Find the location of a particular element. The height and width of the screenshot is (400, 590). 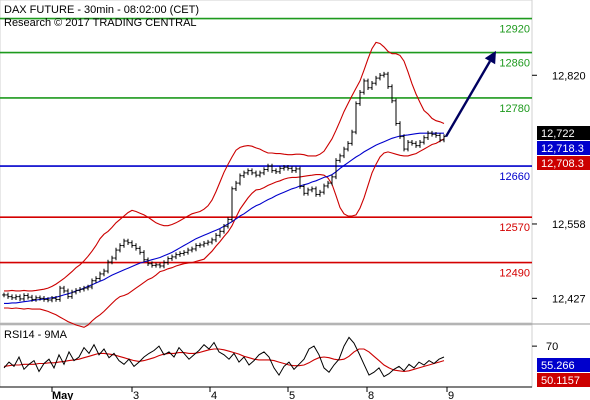

price-tick-label: 12,427 is located at coordinates (569, 299).